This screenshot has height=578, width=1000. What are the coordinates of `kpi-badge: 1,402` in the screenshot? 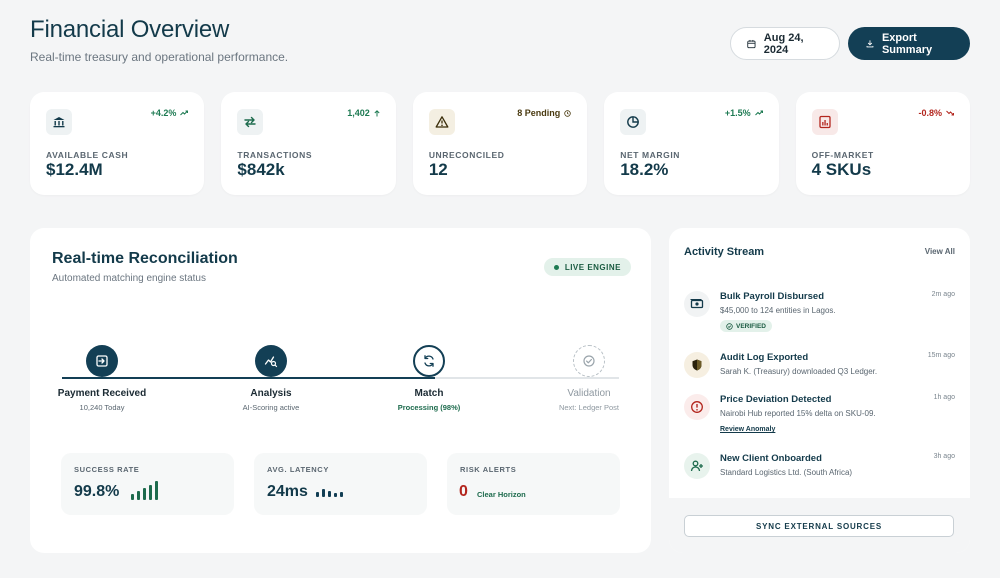 It's located at (363, 113).